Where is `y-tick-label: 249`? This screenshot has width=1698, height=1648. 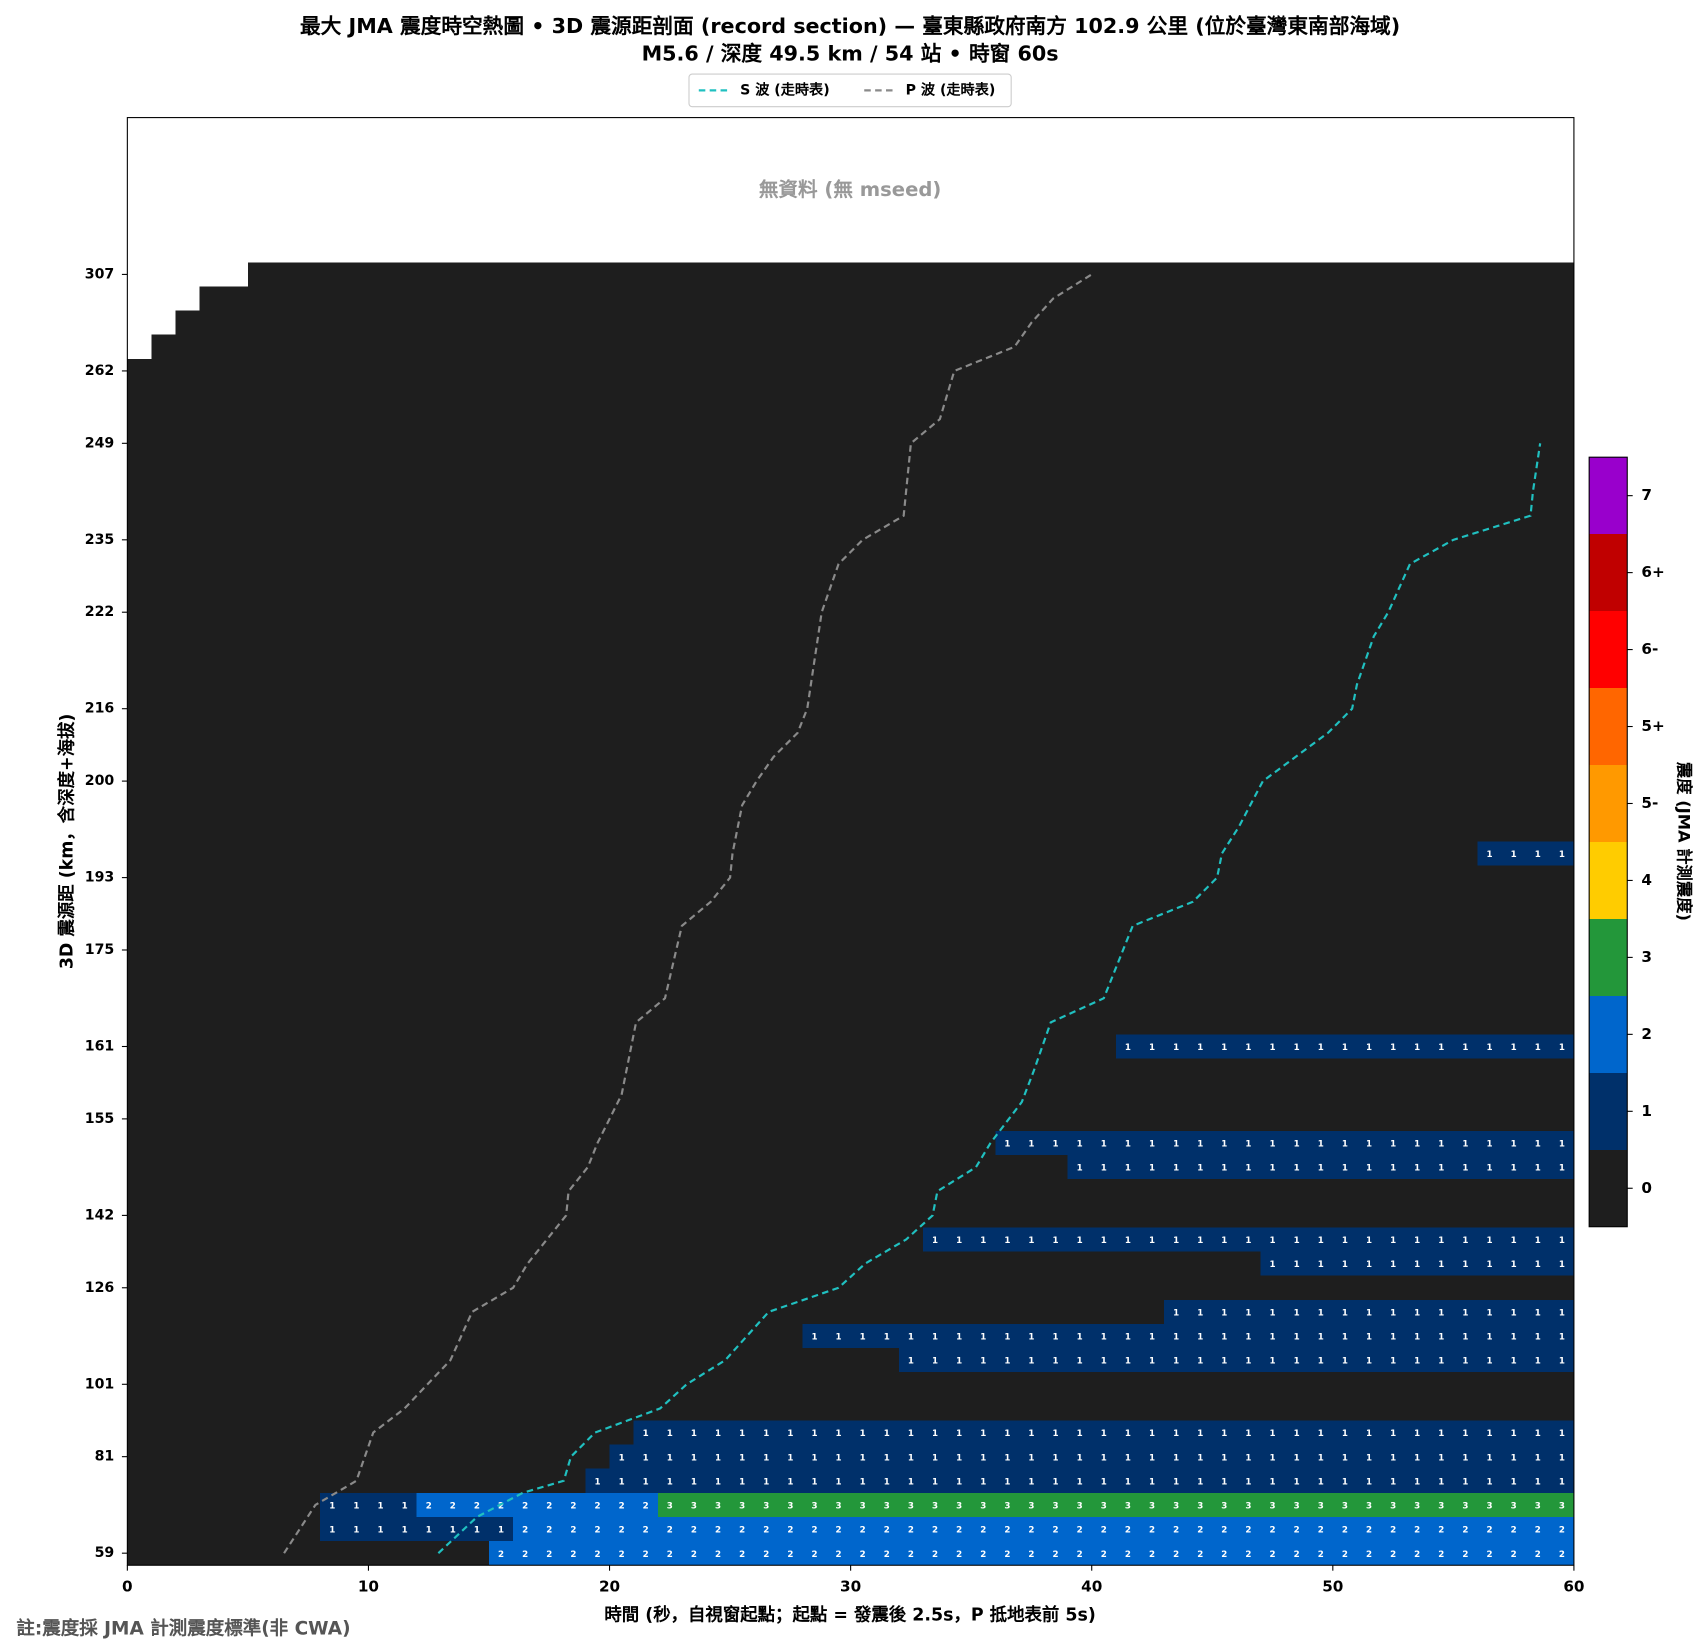 y-tick-label: 249 is located at coordinates (100, 443).